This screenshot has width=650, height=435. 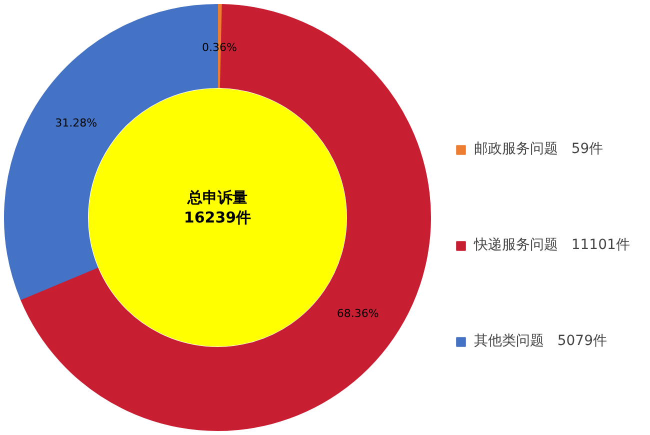 What do you see at coordinates (539, 149) in the screenshot?
I see `legend-label: 邮政服务问题 59件` at bounding box center [539, 149].